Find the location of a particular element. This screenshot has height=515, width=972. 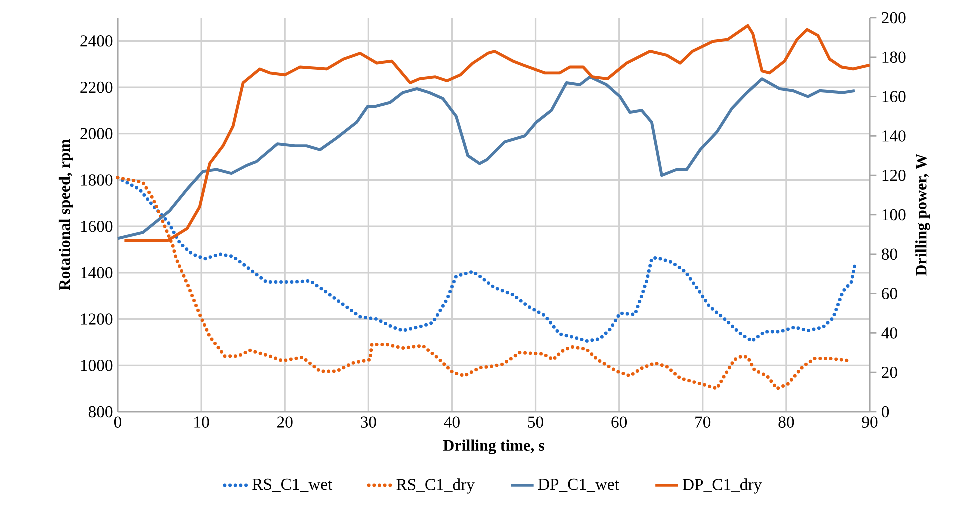

y2-tick-label: 180 is located at coordinates (894, 58).